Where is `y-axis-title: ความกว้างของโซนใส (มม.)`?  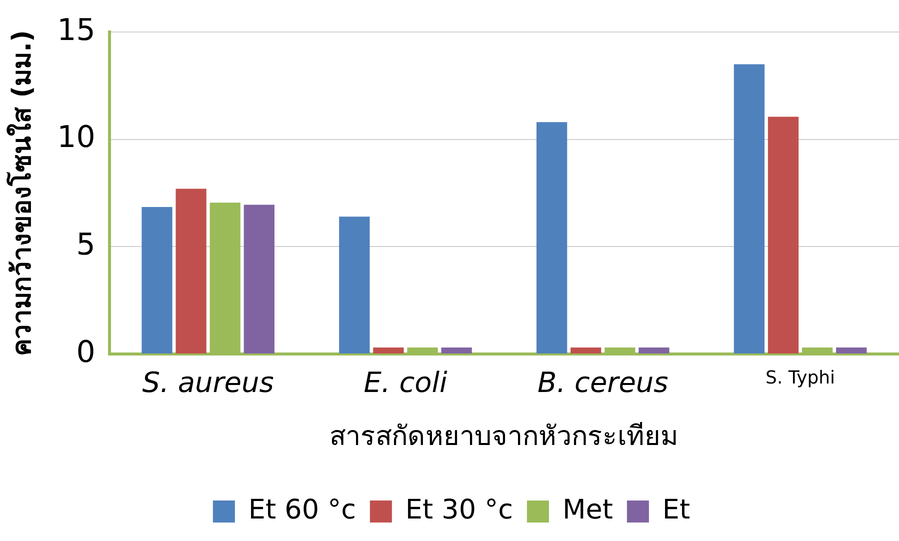 y-axis-title: ความกว้างของโซนใส (มม.) is located at coordinates (21, 193).